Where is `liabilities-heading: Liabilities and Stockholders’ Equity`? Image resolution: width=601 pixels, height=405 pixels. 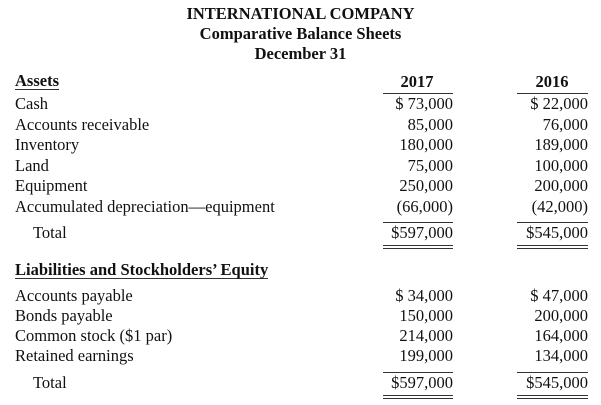
liabilities-heading: Liabilities and Stockholders’ Equity is located at coordinates (142, 269).